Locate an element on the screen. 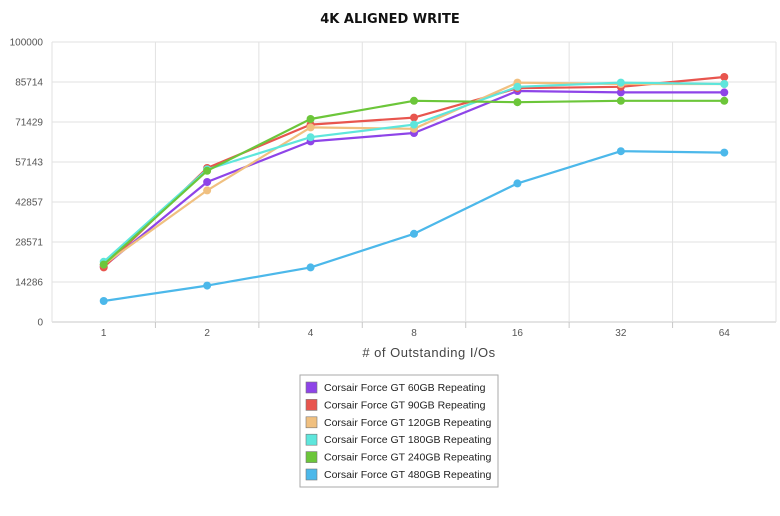 The height and width of the screenshot is (516, 780). legend-label: Corsair Force GT 90GB Repeating is located at coordinates (405, 405).